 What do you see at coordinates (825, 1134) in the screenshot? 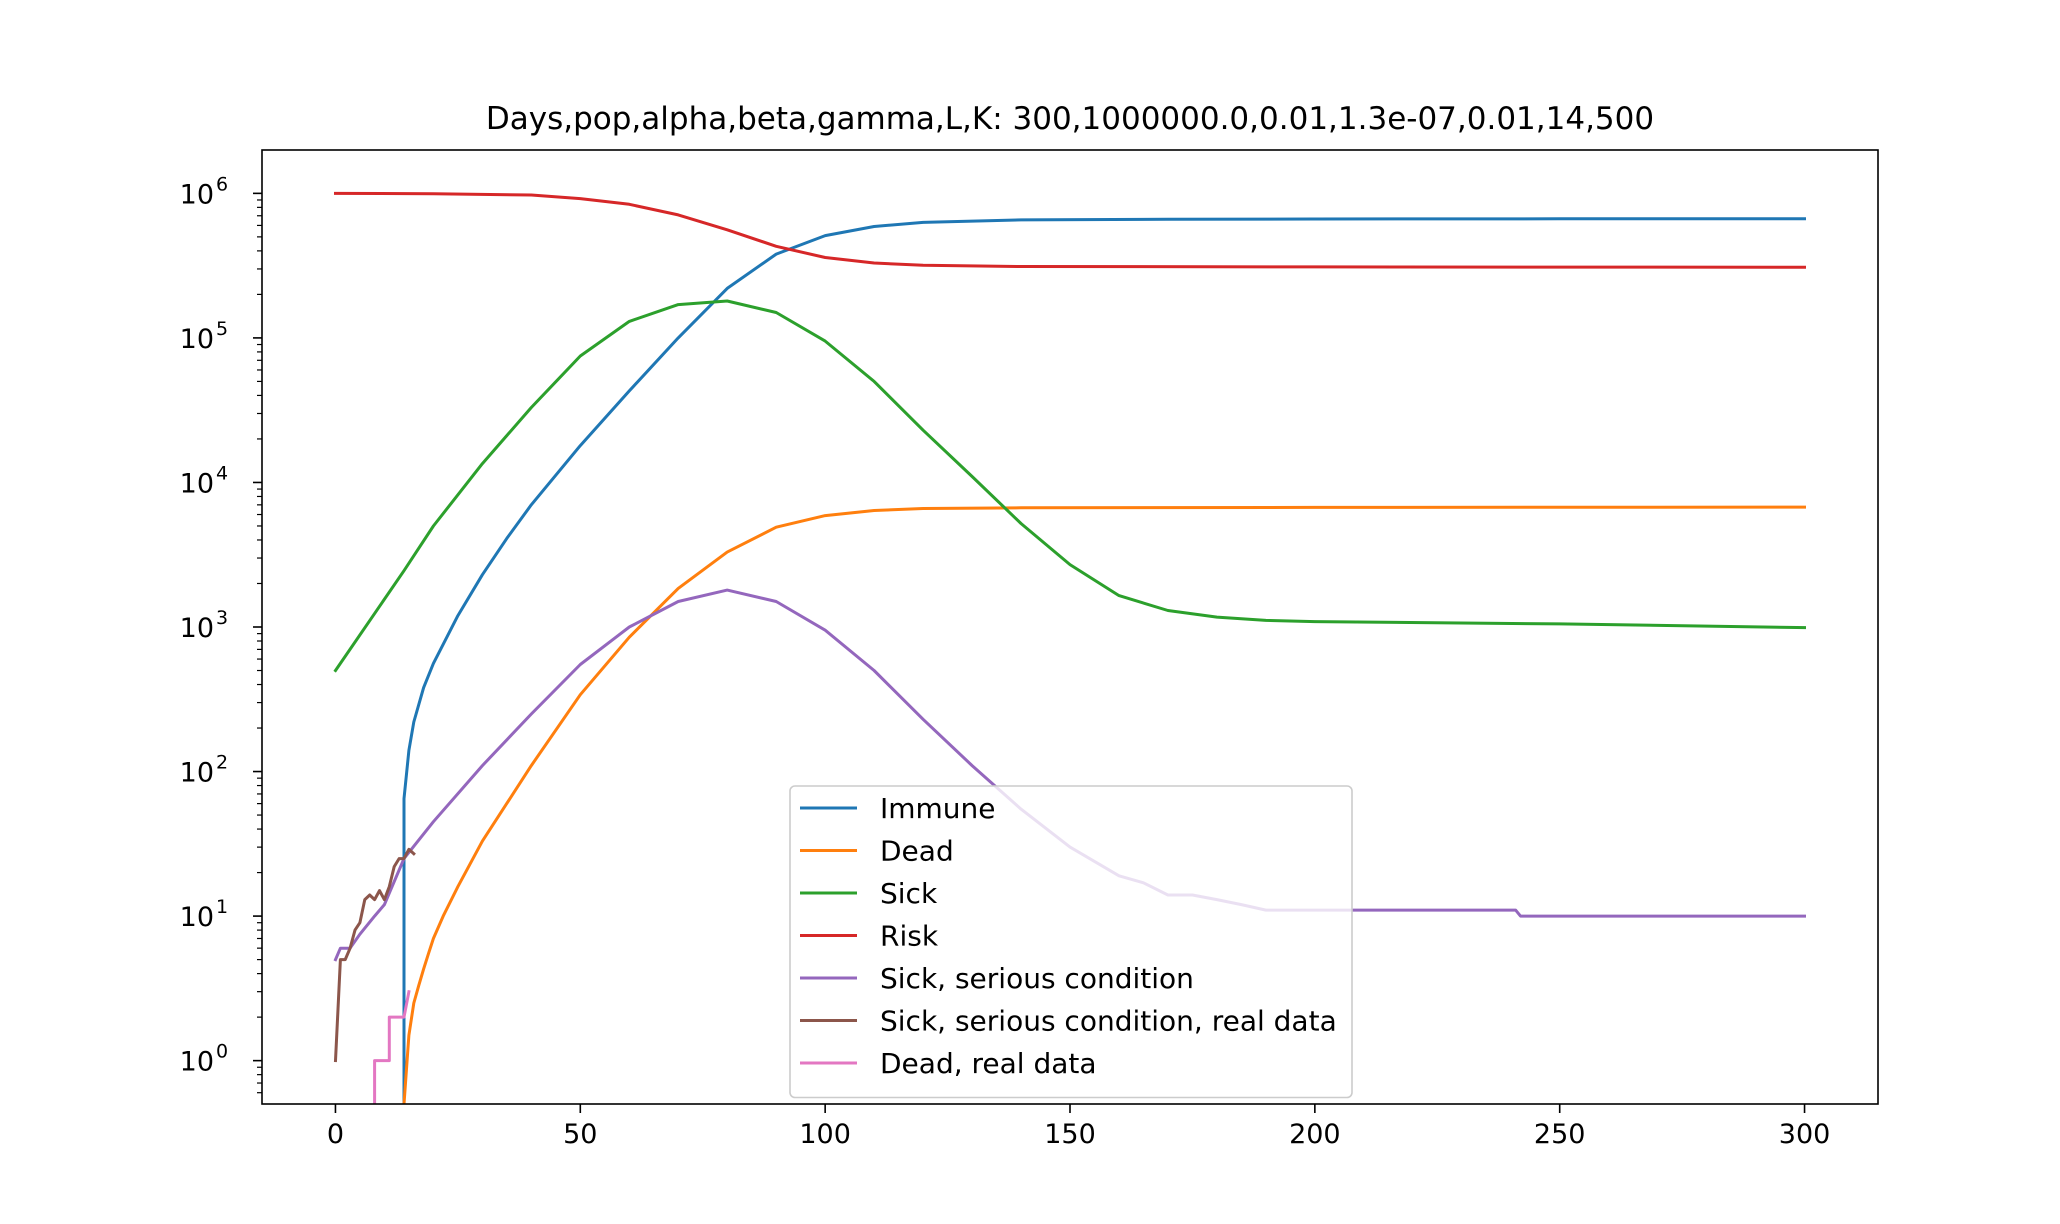
I see `x-tick-label-2: 100` at bounding box center [825, 1134].